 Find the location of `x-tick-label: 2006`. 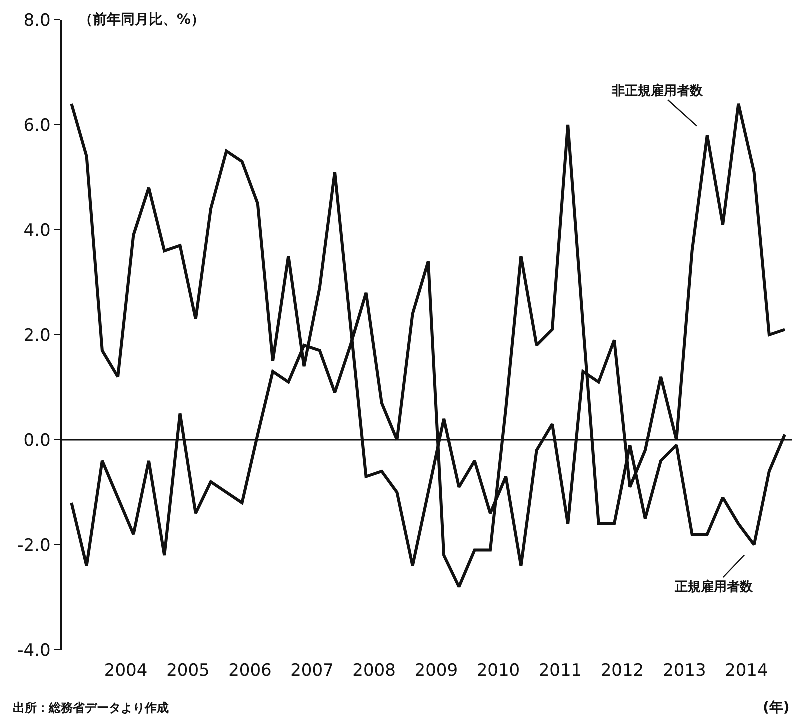

x-tick-label: 2006 is located at coordinates (250, 671).